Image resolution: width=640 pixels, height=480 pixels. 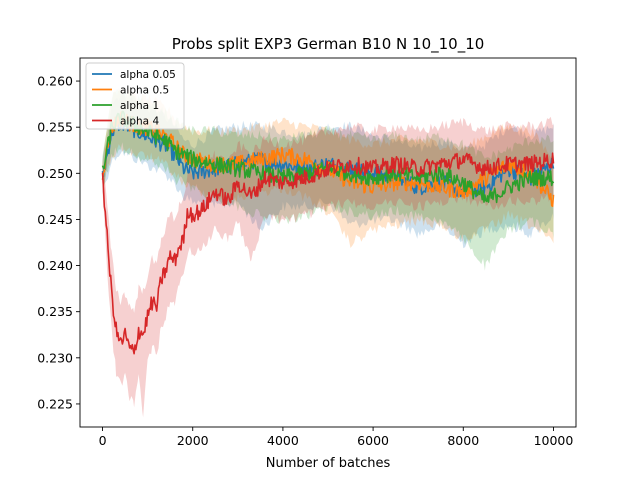 I want to click on x-tick-label: 0, so click(x=103, y=440).